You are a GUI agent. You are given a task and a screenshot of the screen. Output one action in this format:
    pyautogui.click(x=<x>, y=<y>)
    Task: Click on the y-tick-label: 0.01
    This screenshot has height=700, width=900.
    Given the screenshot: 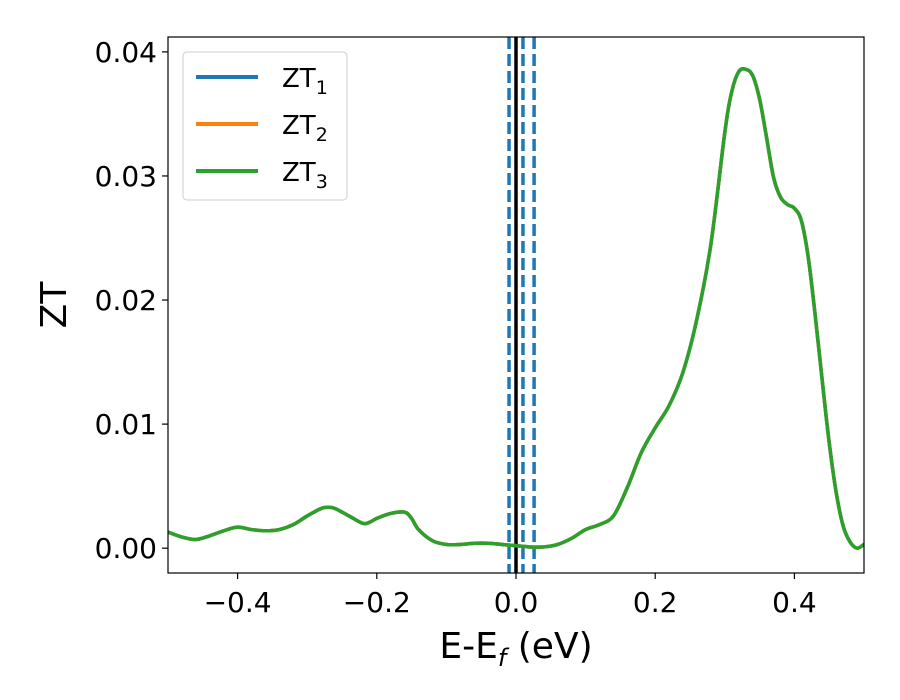 What is the action you would take?
    pyautogui.click(x=126, y=424)
    